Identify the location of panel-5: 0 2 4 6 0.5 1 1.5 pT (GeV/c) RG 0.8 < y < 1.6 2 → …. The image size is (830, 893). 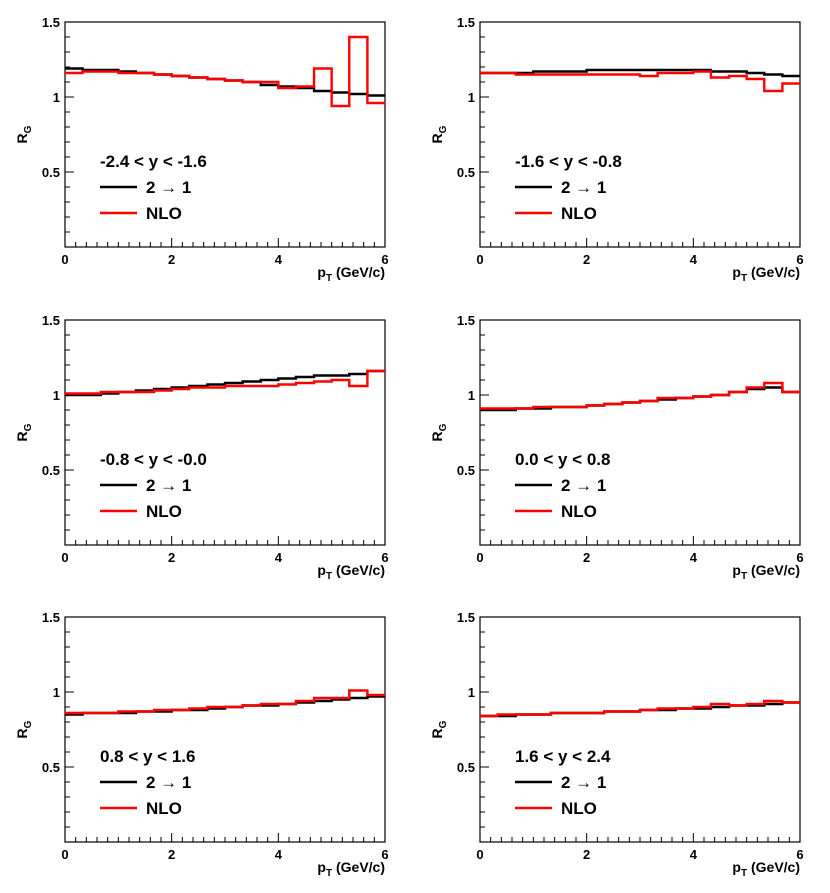
(201, 744).